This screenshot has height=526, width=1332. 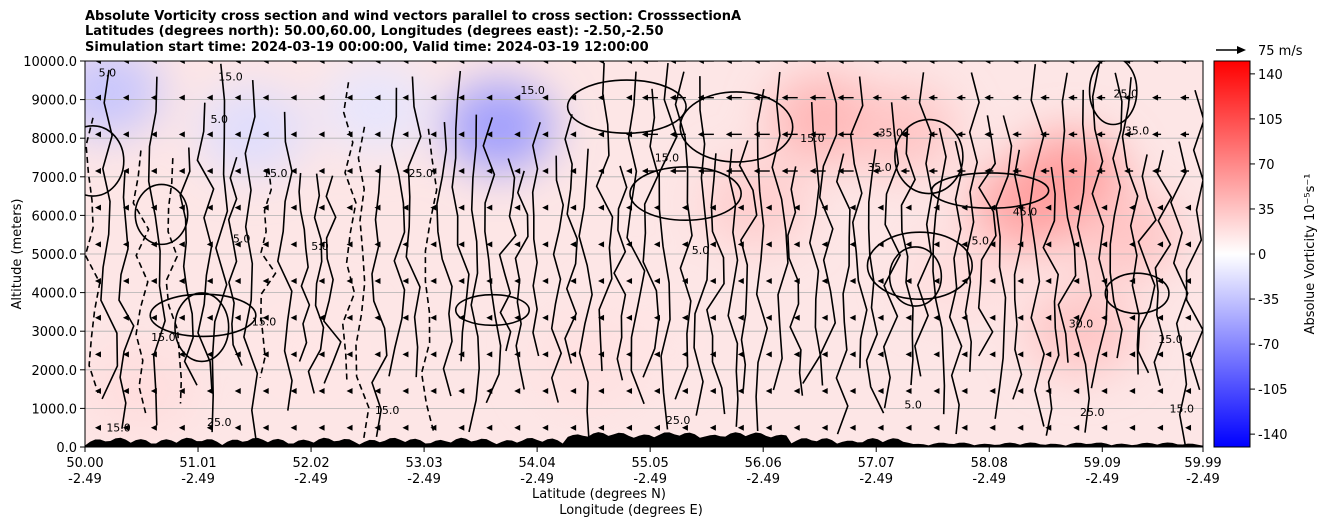 I want to click on x-tick-label-latitude: 59.09, so click(x=1102, y=463).